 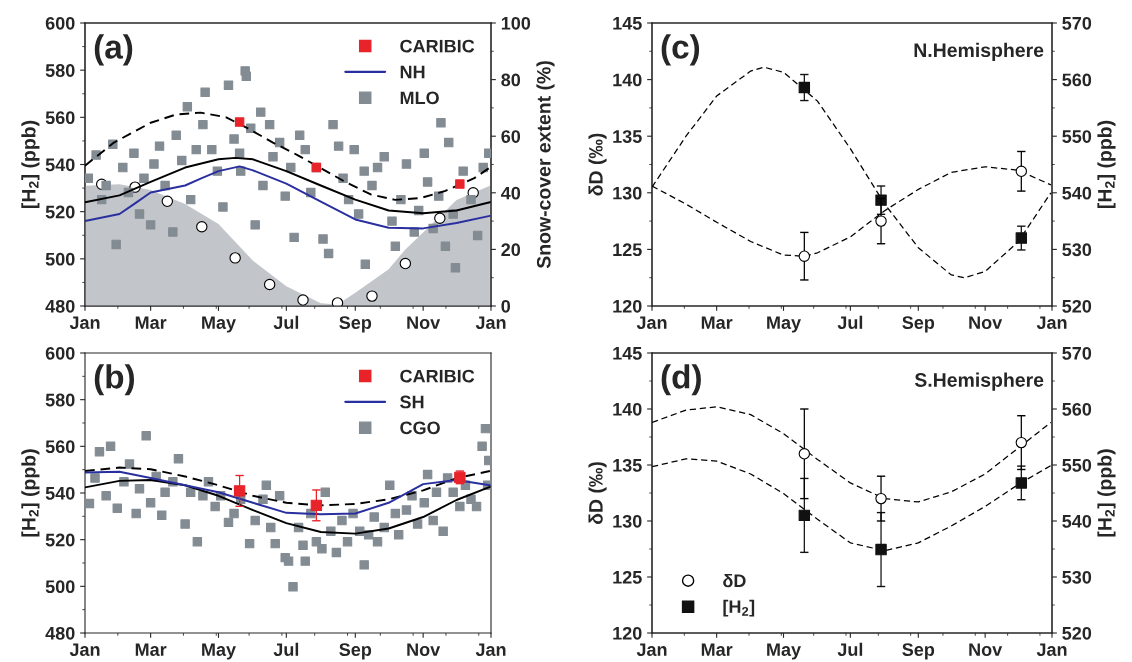 What do you see at coordinates (680, 50) in the screenshot?
I see `annotation: (c)` at bounding box center [680, 50].